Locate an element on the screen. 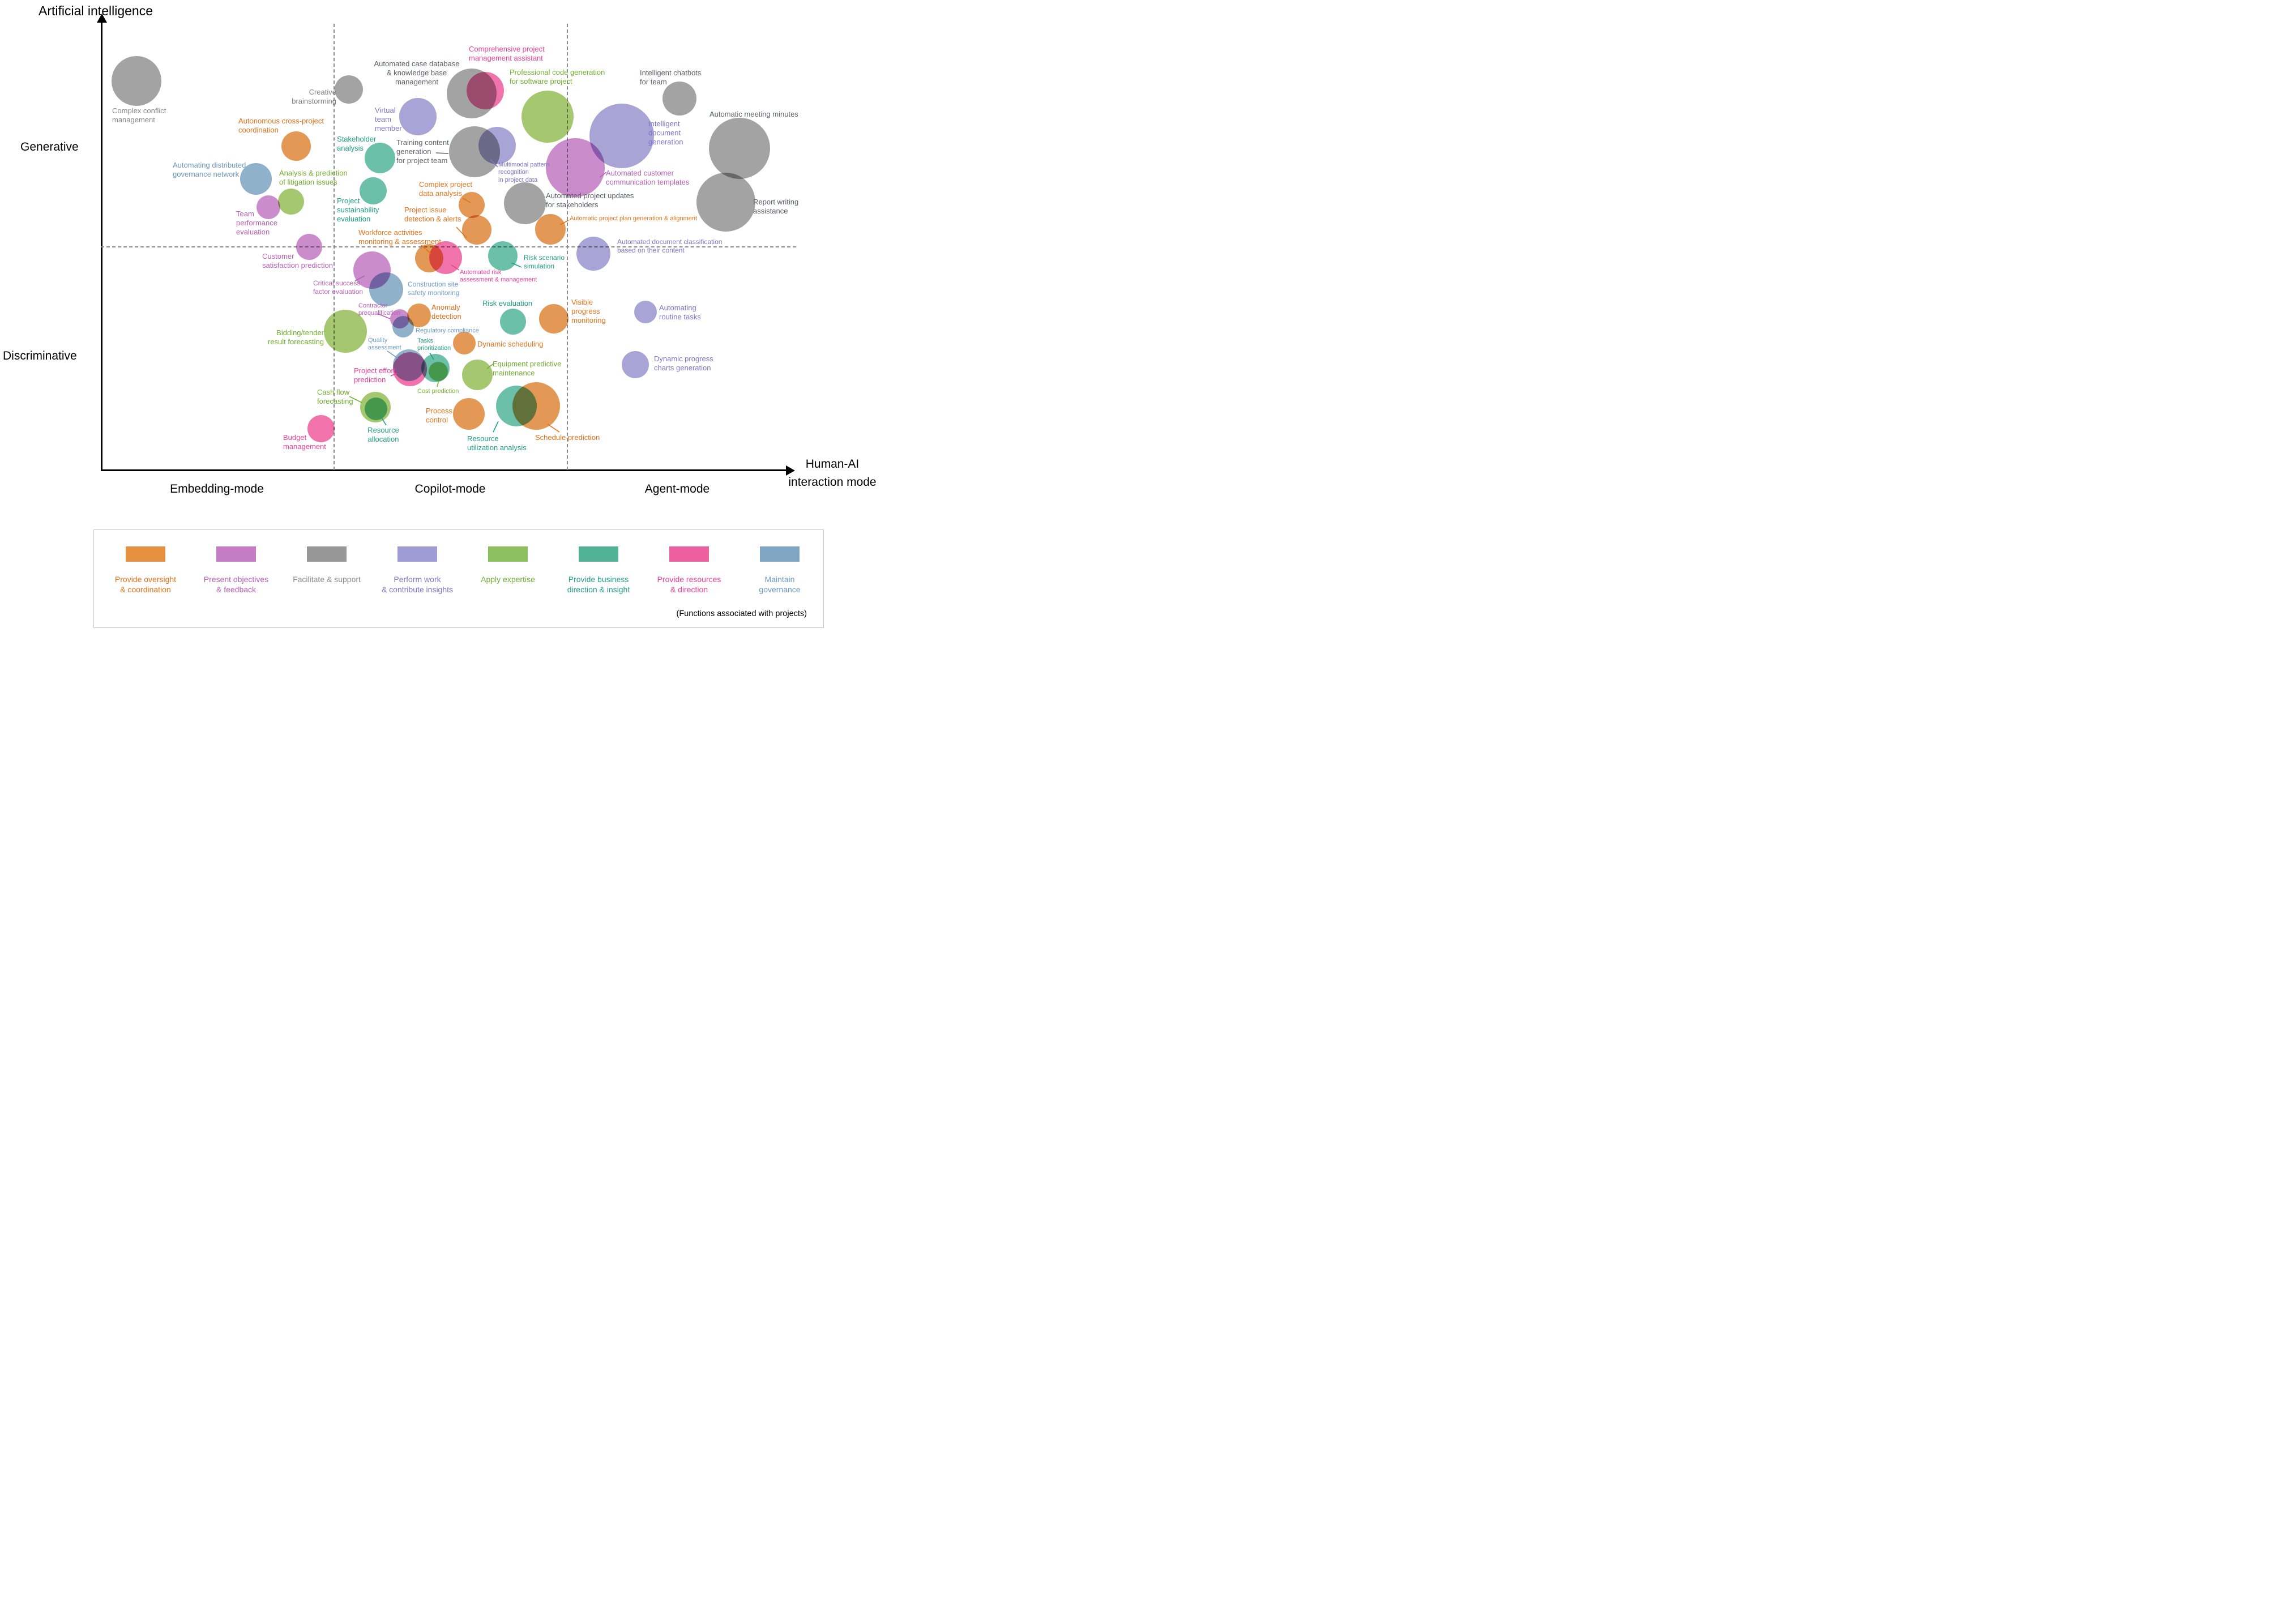 The height and width of the screenshot is (1624, 2274). legend-label-line: Perform work is located at coordinates (418, 579).